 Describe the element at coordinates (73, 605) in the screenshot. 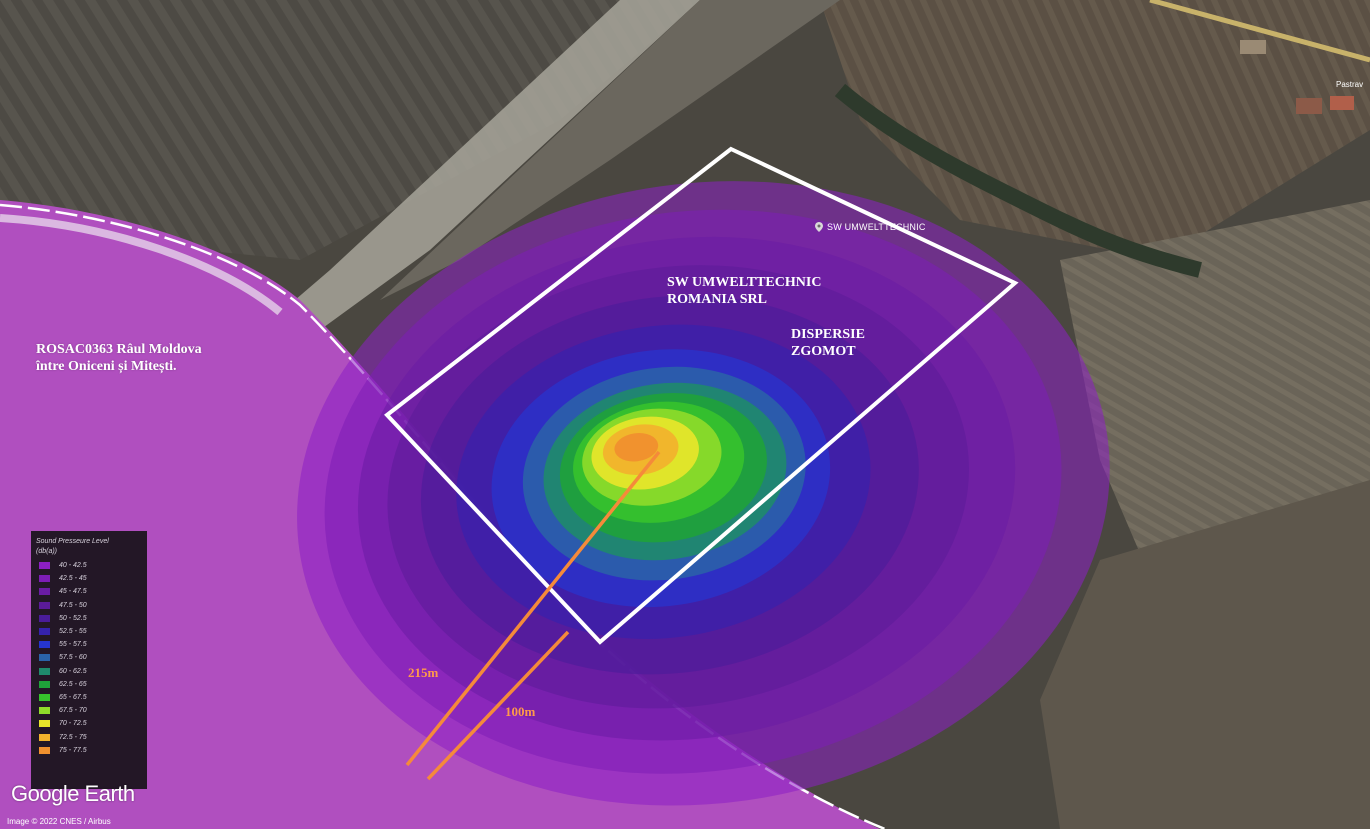

I see `legend-range: 47.5 - 50` at that location.